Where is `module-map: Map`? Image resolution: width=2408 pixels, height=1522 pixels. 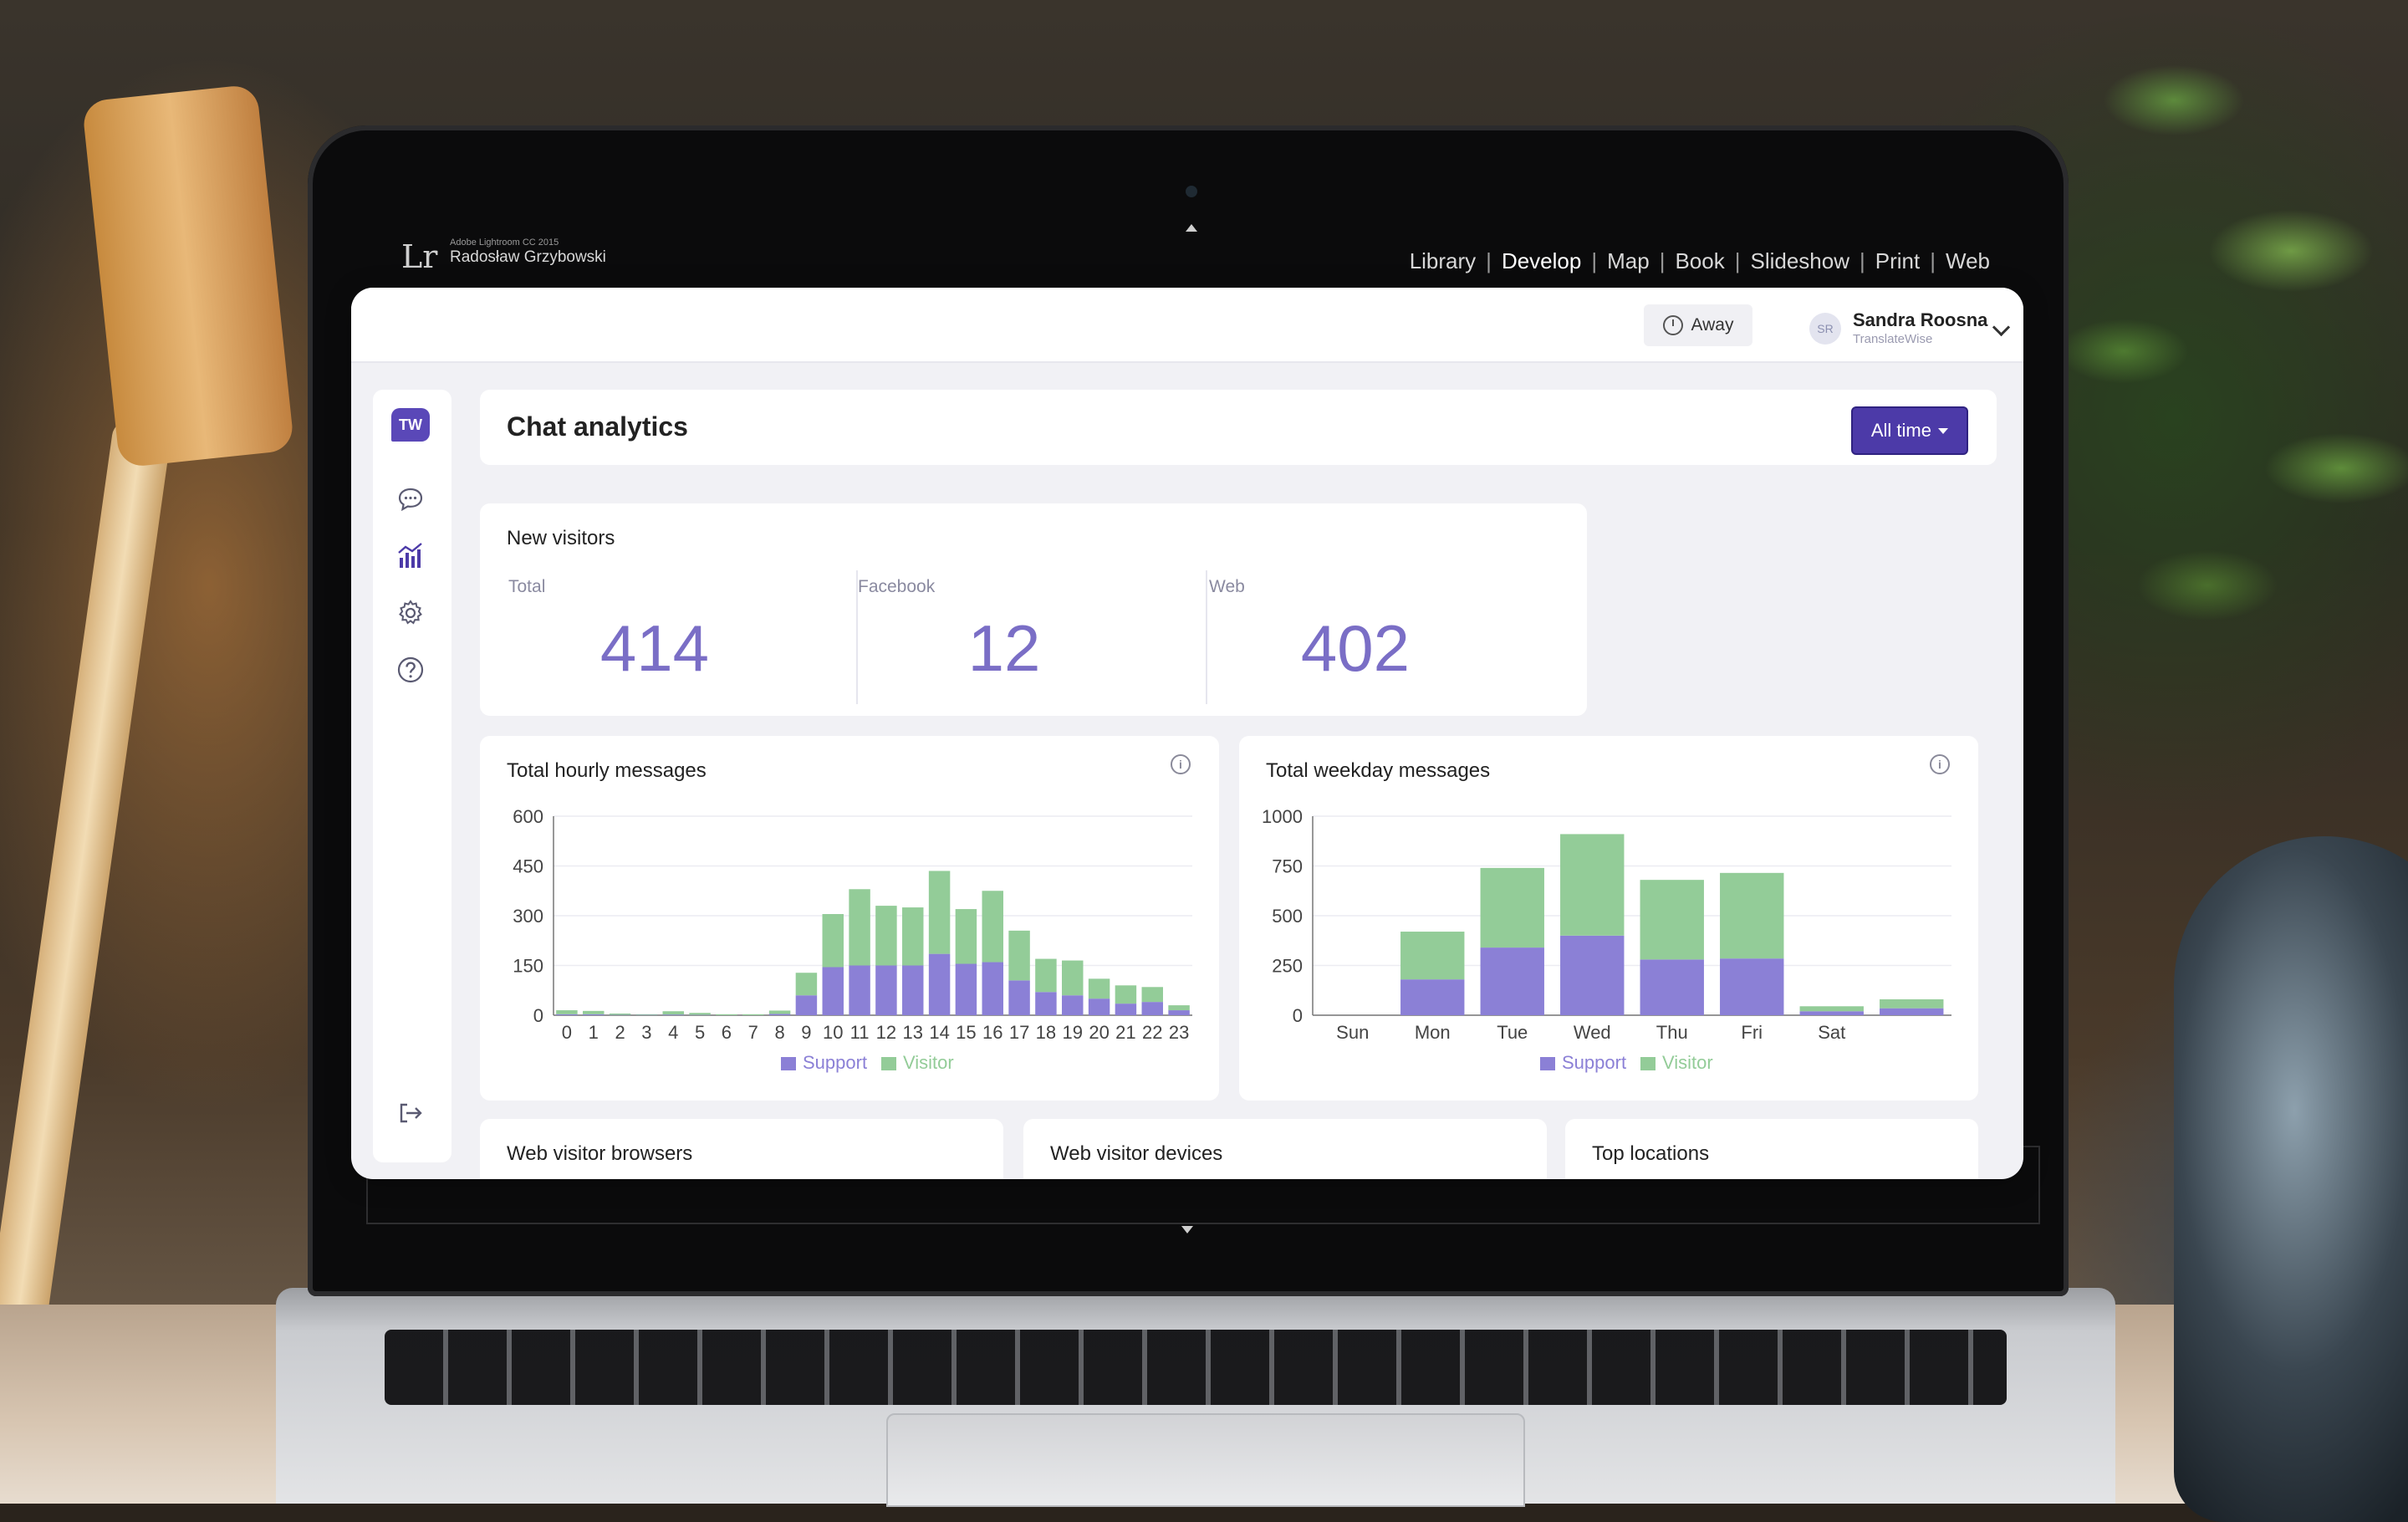 module-map: Map is located at coordinates (1628, 260).